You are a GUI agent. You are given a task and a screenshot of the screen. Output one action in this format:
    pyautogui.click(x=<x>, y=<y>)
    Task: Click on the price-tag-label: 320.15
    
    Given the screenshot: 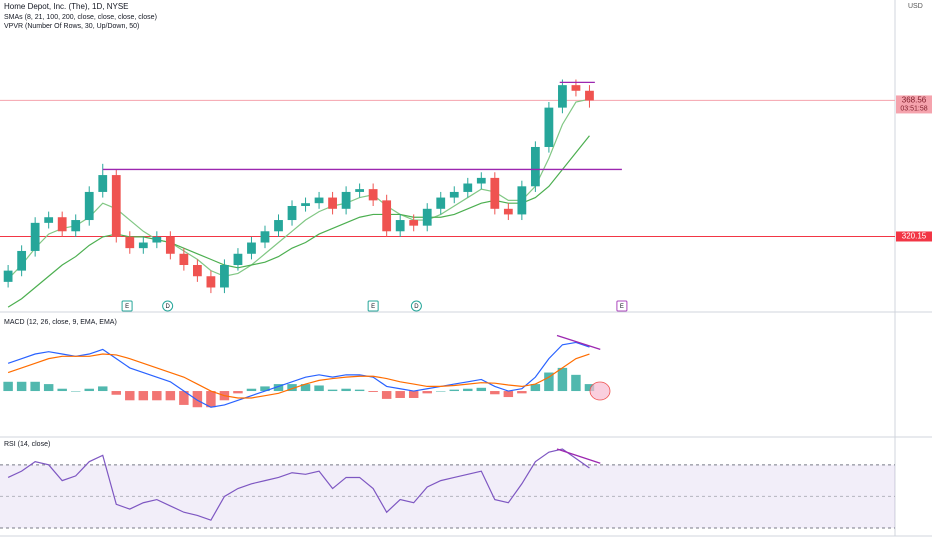 What is the action you would take?
    pyautogui.click(x=914, y=236)
    